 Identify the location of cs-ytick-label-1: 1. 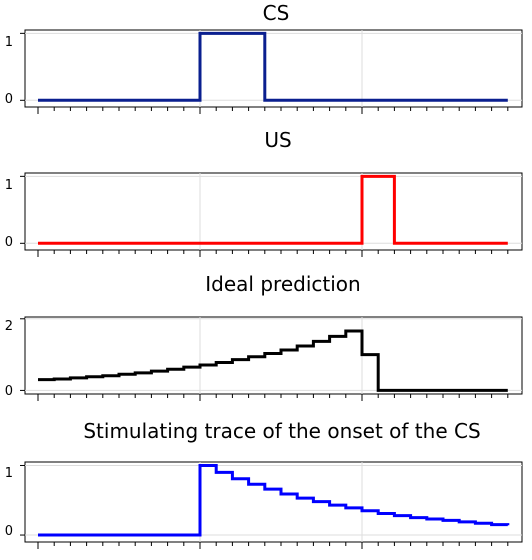
(9, 42).